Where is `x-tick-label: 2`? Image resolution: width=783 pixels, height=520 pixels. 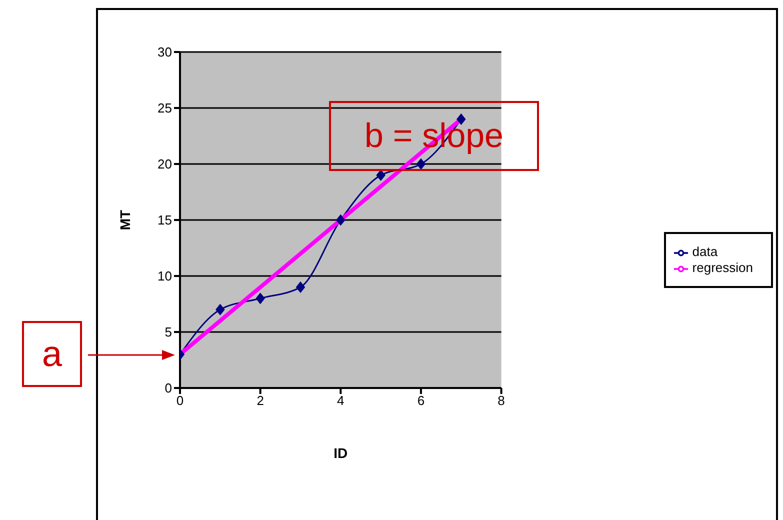
x-tick-label: 2 is located at coordinates (260, 400).